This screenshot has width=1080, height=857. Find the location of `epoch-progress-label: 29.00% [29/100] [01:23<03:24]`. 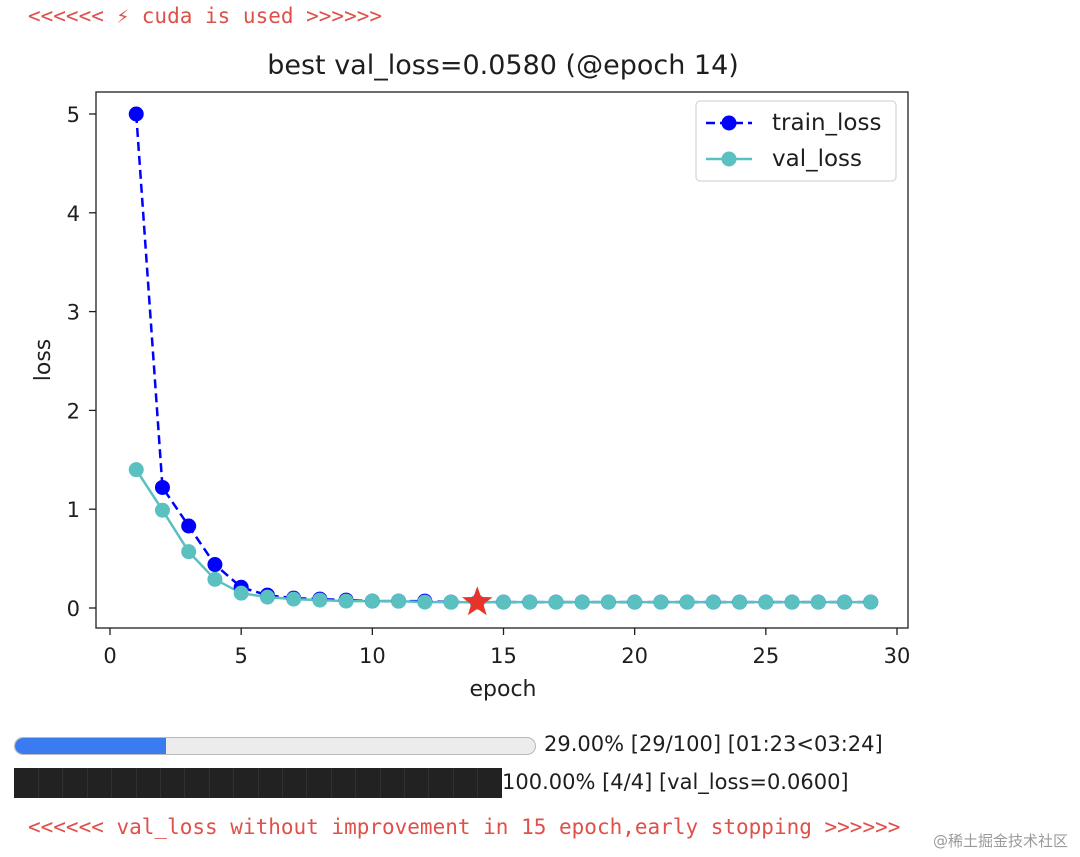

epoch-progress-label: 29.00% [29/100] [01:23<03:24] is located at coordinates (713, 744).